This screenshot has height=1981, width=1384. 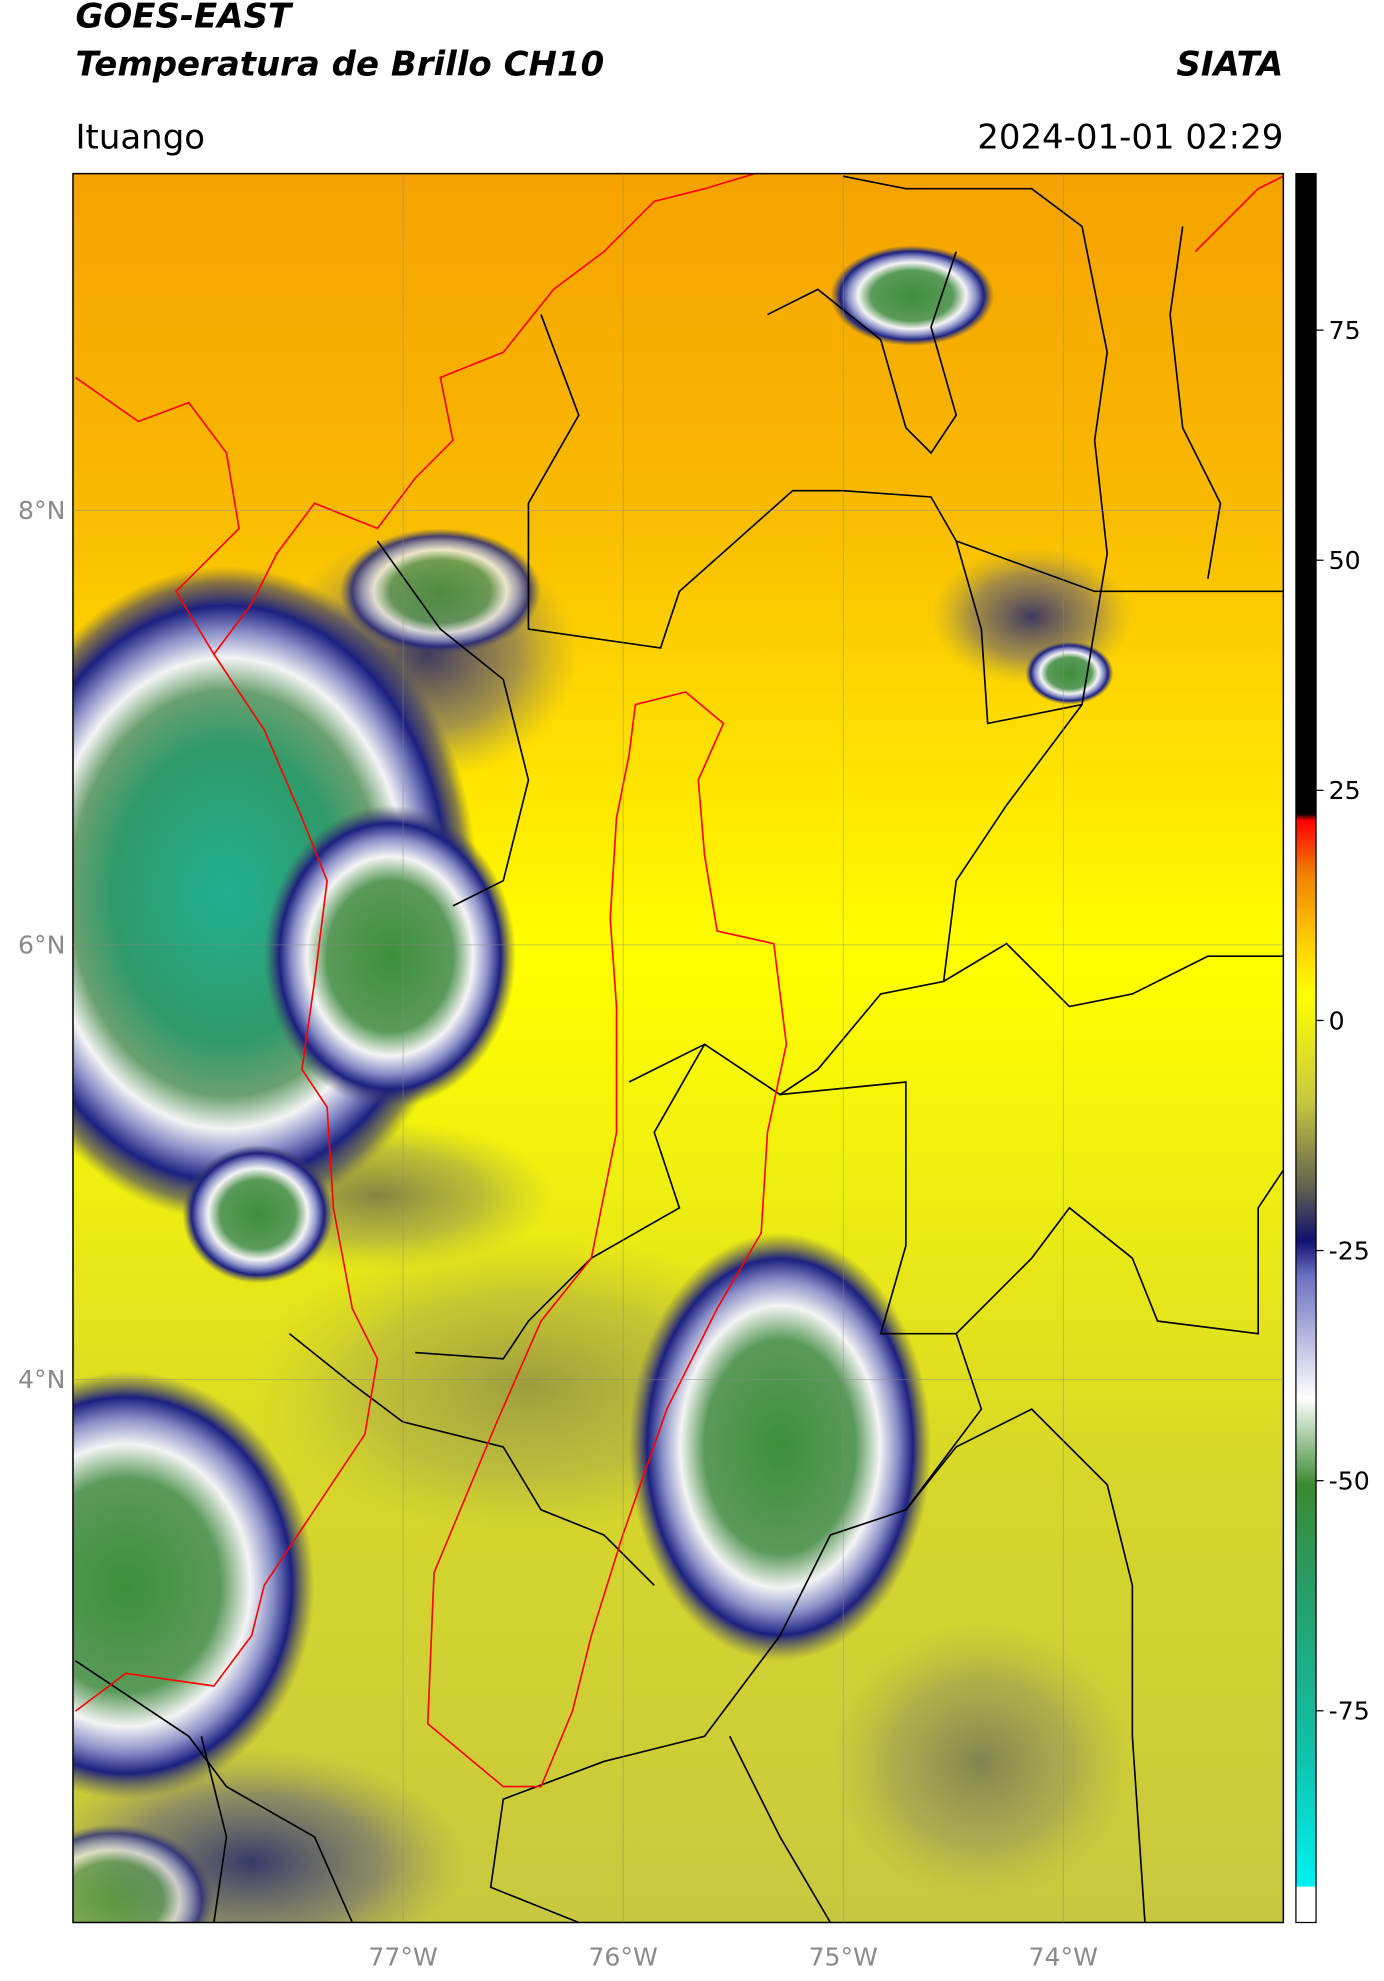 What do you see at coordinates (184, 18) in the screenshot?
I see `title: GOES-EAST` at bounding box center [184, 18].